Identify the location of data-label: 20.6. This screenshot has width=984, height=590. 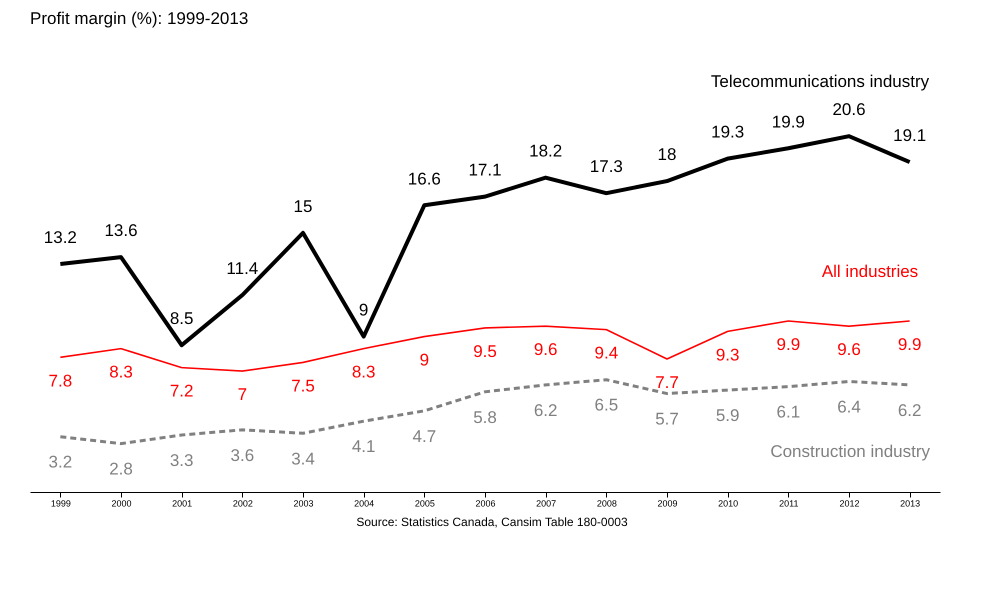
(849, 110).